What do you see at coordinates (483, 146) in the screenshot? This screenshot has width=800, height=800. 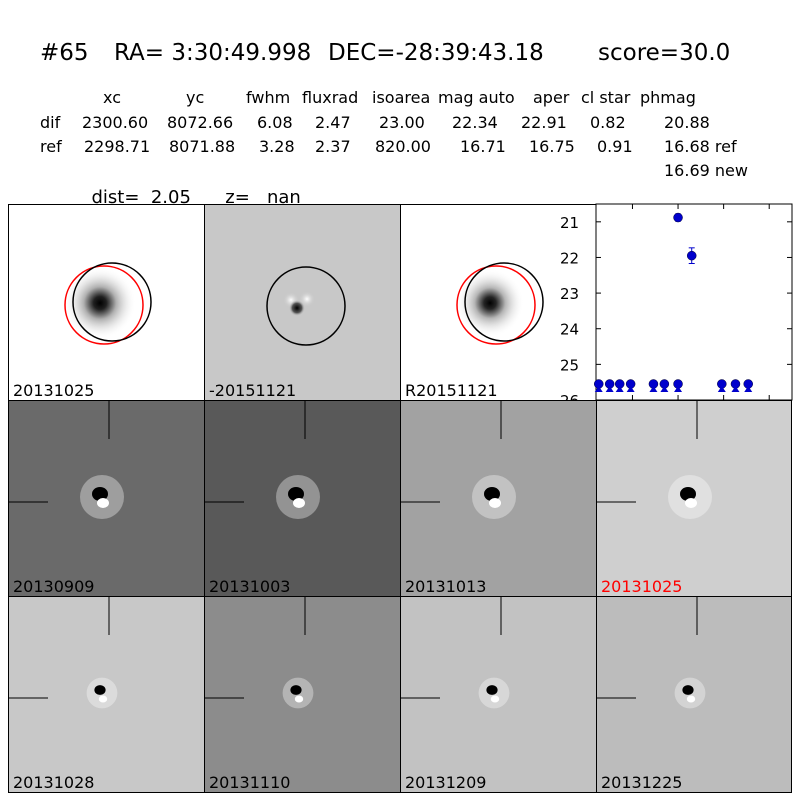 I see `ref-mag-auto: 16.71` at bounding box center [483, 146].